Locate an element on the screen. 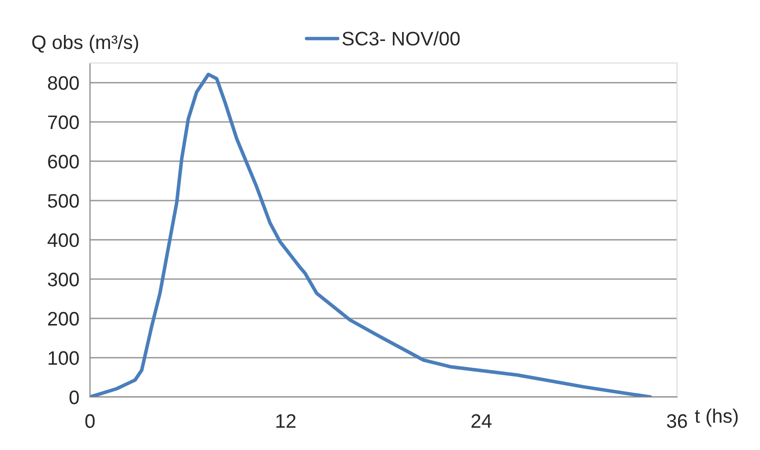 The image size is (760, 450). y-tick-label: 400 is located at coordinates (63, 240).